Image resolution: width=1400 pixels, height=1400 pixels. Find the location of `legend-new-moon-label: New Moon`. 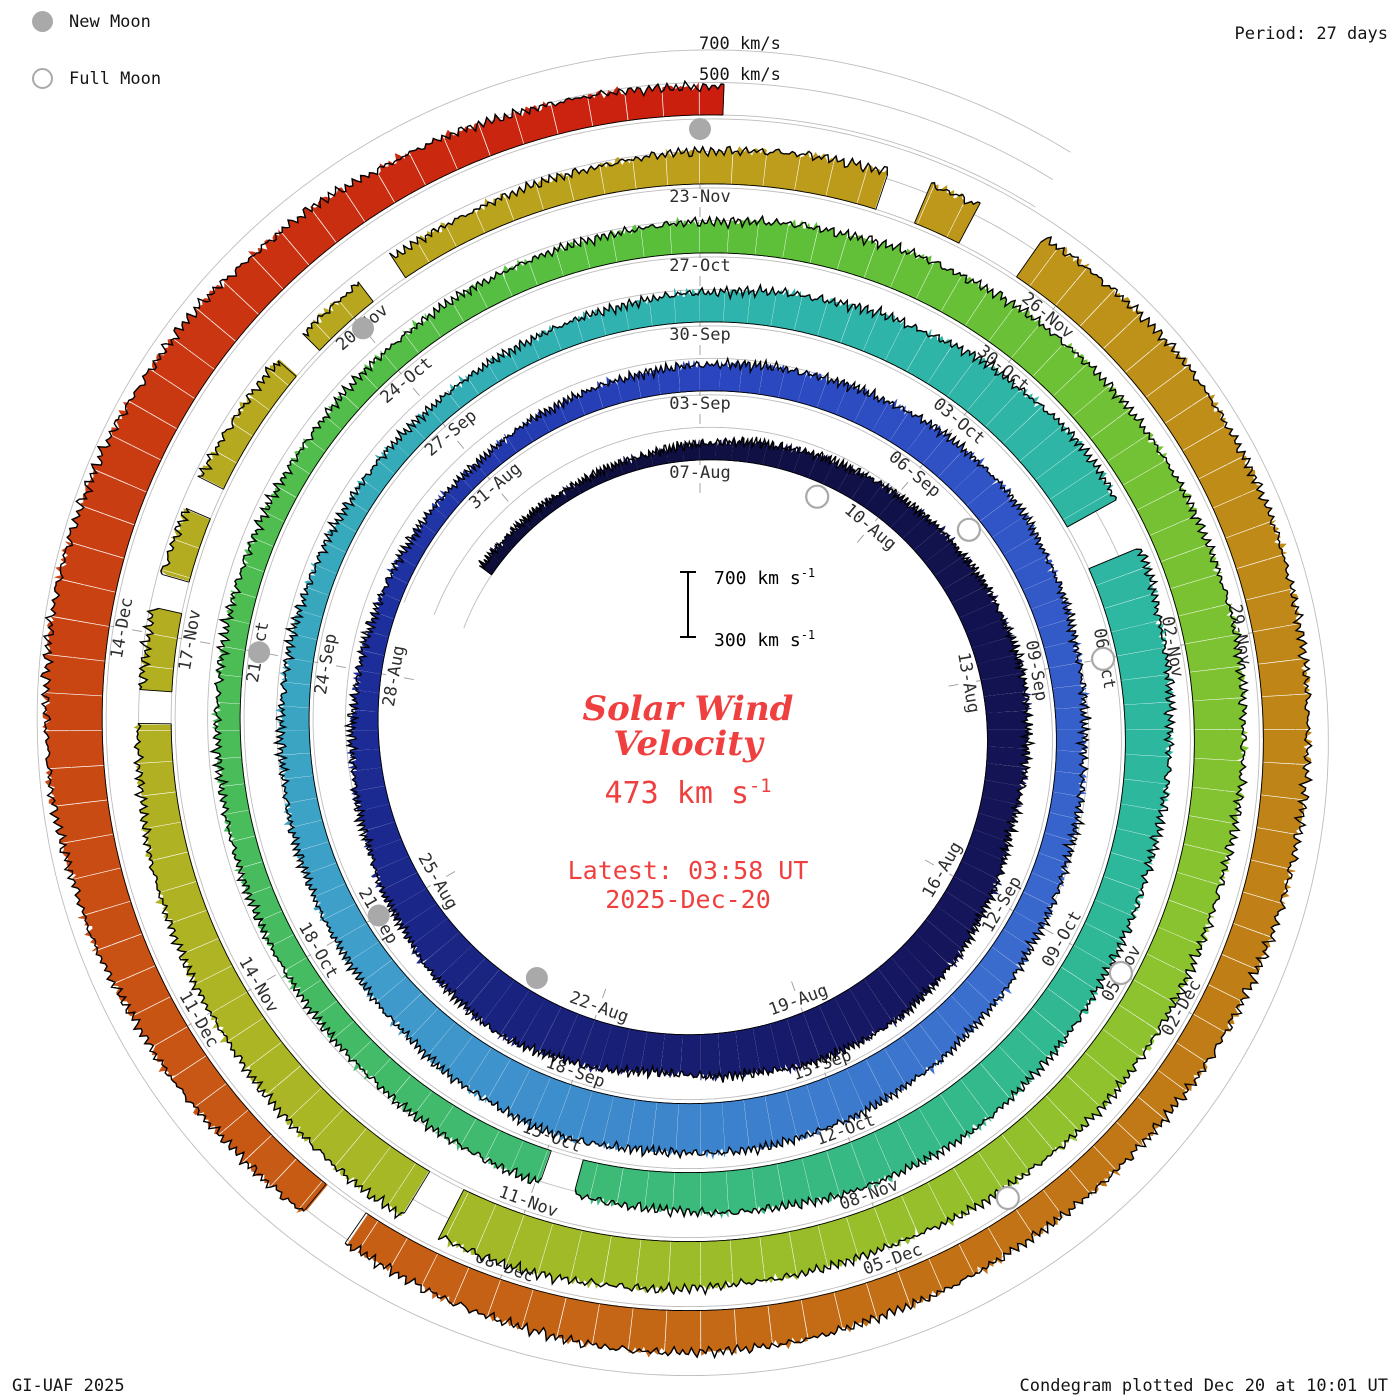

legend-new-moon-label: New Moon is located at coordinates (110, 21).